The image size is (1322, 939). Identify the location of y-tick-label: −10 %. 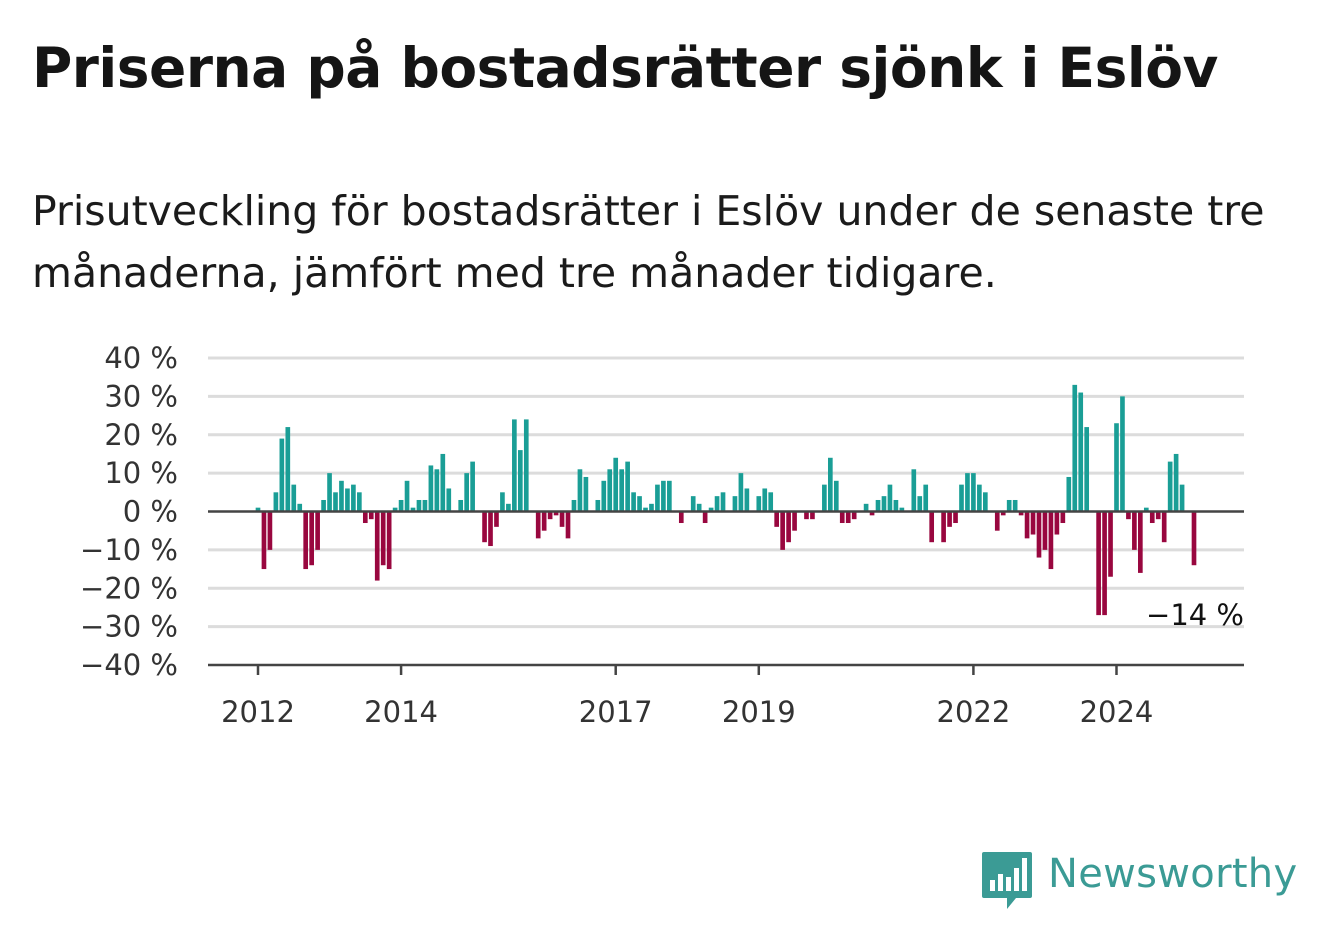
(129, 550).